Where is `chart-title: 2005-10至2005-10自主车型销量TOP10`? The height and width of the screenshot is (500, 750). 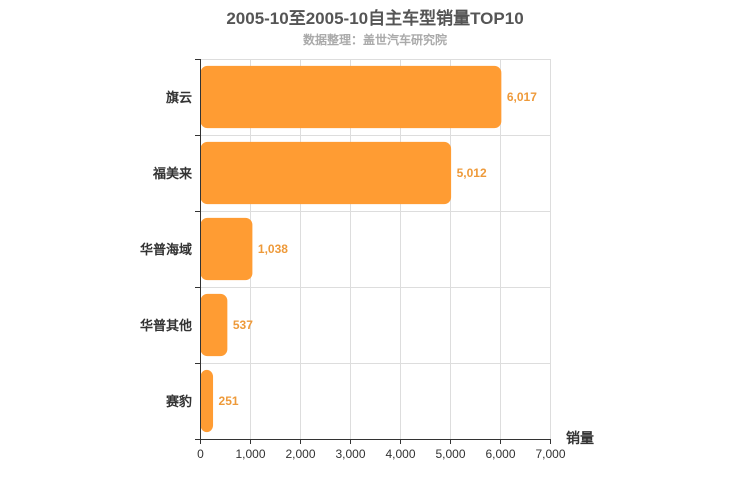 chart-title: 2005-10至2005-10自主车型销量TOP10 is located at coordinates (375, 18).